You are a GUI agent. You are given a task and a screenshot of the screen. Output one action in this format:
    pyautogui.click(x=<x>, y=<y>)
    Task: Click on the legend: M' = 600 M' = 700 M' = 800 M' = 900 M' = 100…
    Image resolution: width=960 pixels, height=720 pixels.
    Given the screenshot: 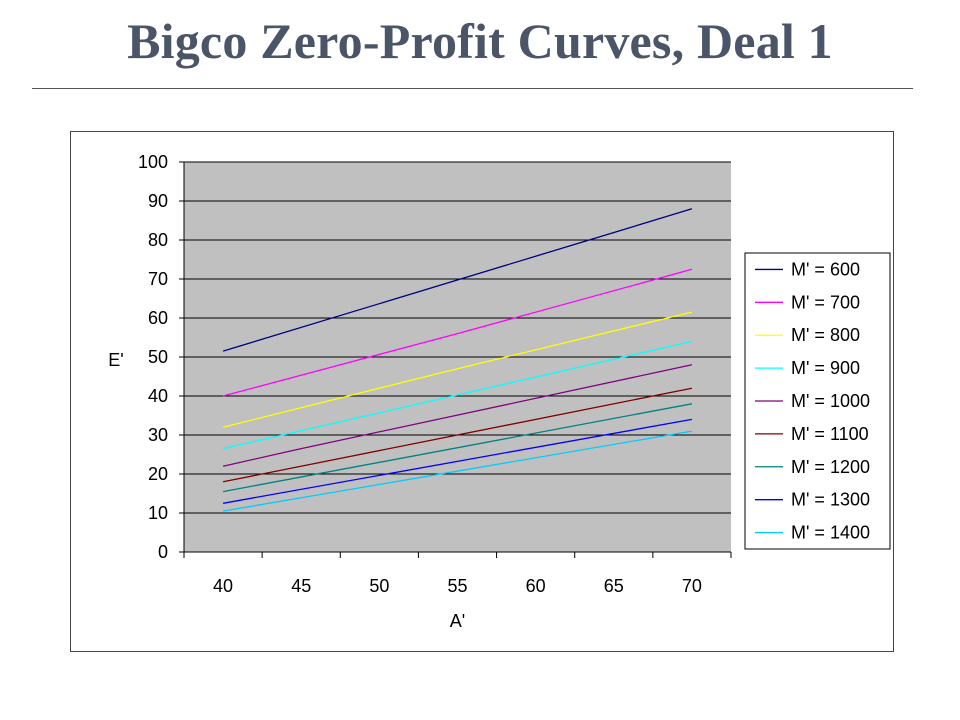 What is the action you would take?
    pyautogui.click(x=817, y=401)
    